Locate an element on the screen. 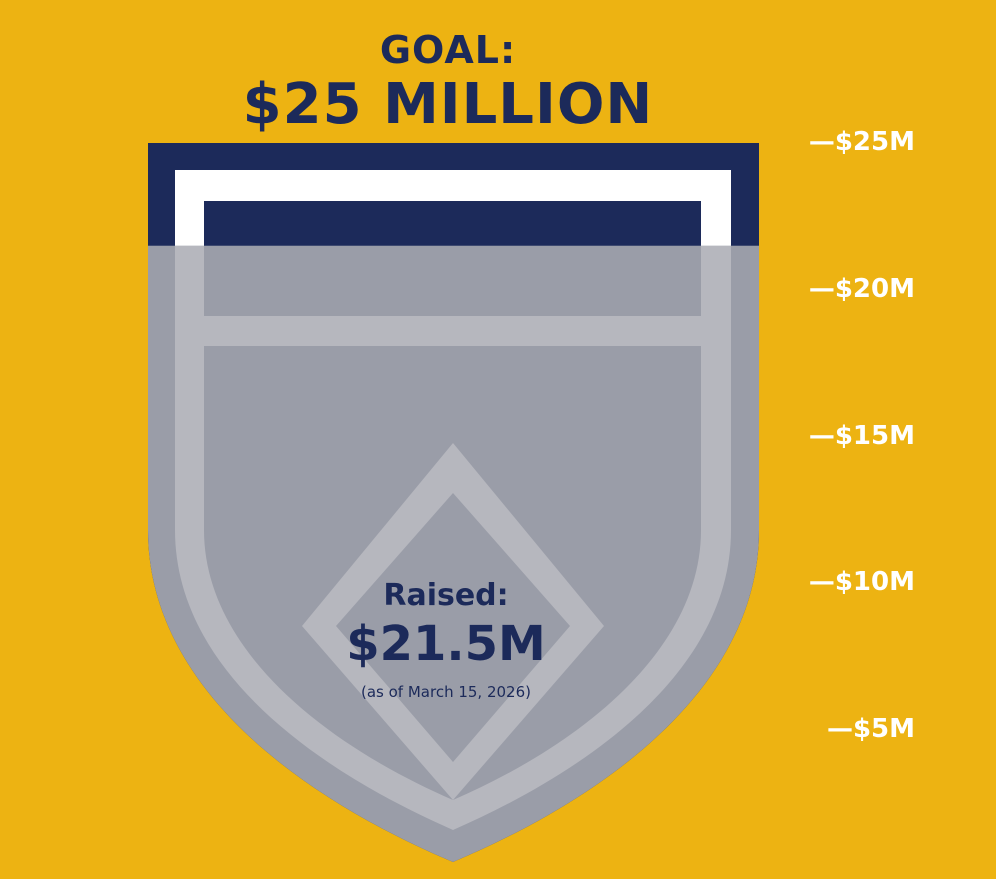 The height and width of the screenshot is (879, 996). y-axis-tick-label: —$15M is located at coordinates (861, 435).